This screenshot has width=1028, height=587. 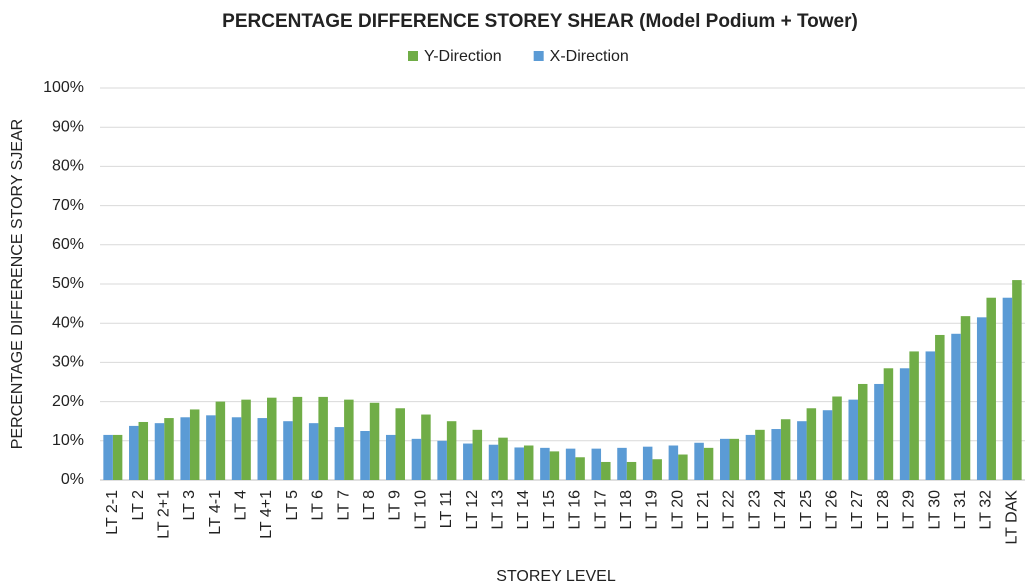 What do you see at coordinates (729, 510) in the screenshot?
I see `x-tick-label: LT 22` at bounding box center [729, 510].